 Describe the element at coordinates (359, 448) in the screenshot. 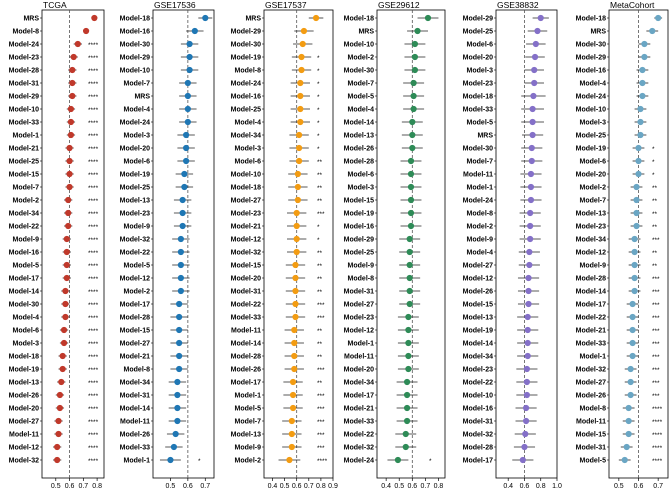

I see `row-label: Model-32` at that location.